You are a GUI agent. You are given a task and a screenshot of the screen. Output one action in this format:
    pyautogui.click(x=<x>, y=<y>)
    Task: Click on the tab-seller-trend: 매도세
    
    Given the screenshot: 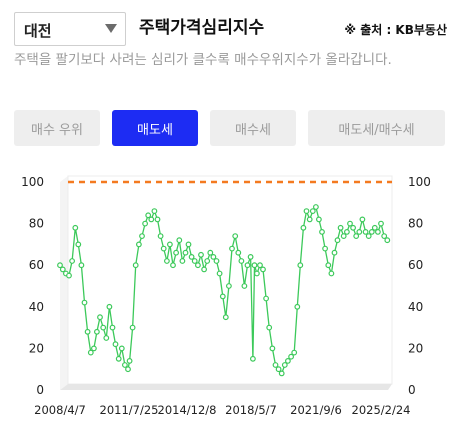 What is the action you would take?
    pyautogui.click(x=155, y=128)
    